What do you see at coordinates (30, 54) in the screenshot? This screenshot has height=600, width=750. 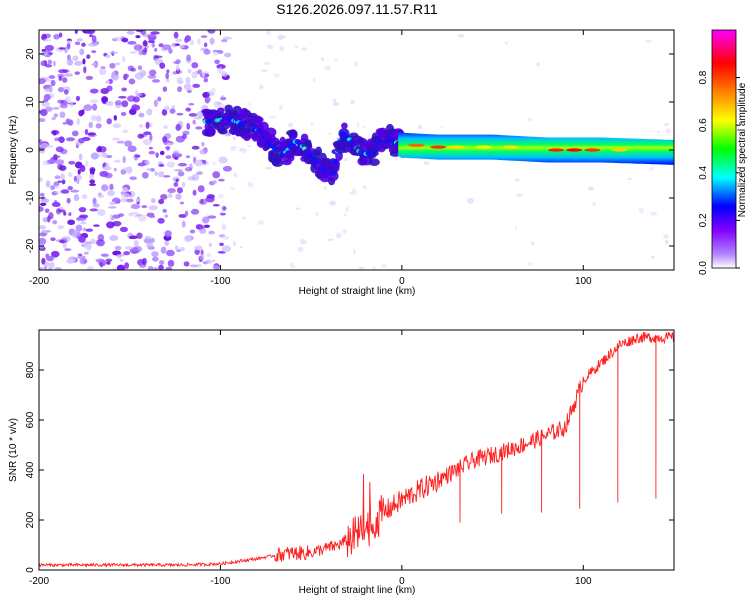 I see `spectrogram-ytick-label: 20` at bounding box center [30, 54].